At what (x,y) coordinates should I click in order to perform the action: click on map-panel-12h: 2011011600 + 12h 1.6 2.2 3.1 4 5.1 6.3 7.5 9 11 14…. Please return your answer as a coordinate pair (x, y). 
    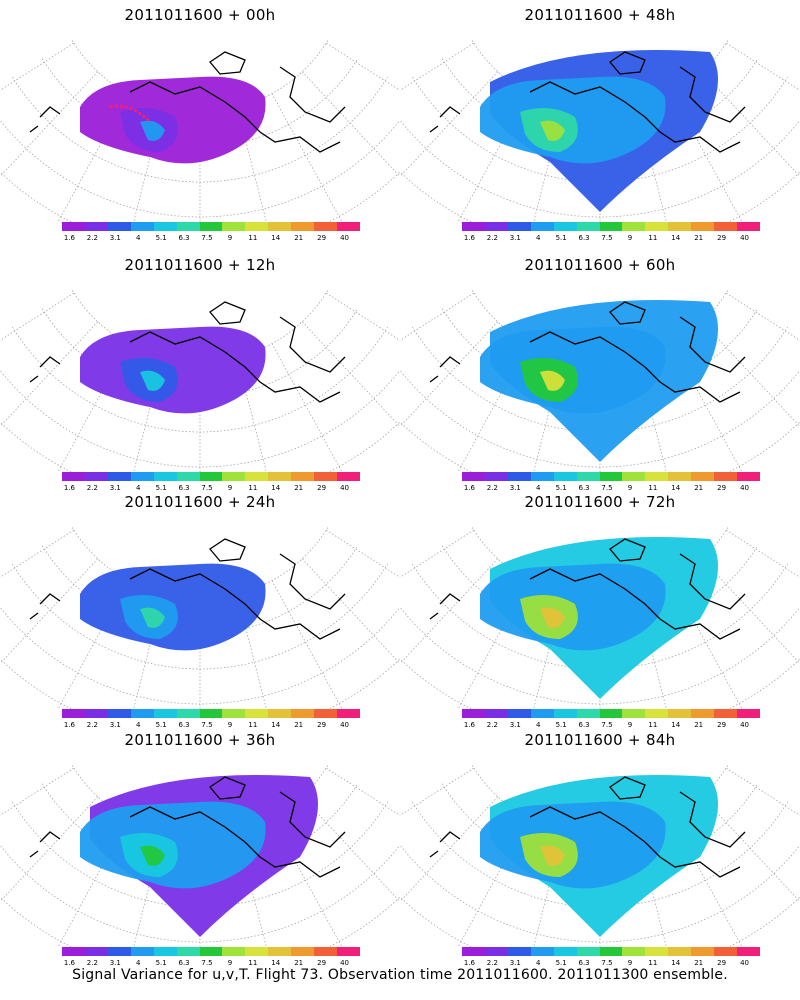
    Looking at the image, I should click on (200, 375).